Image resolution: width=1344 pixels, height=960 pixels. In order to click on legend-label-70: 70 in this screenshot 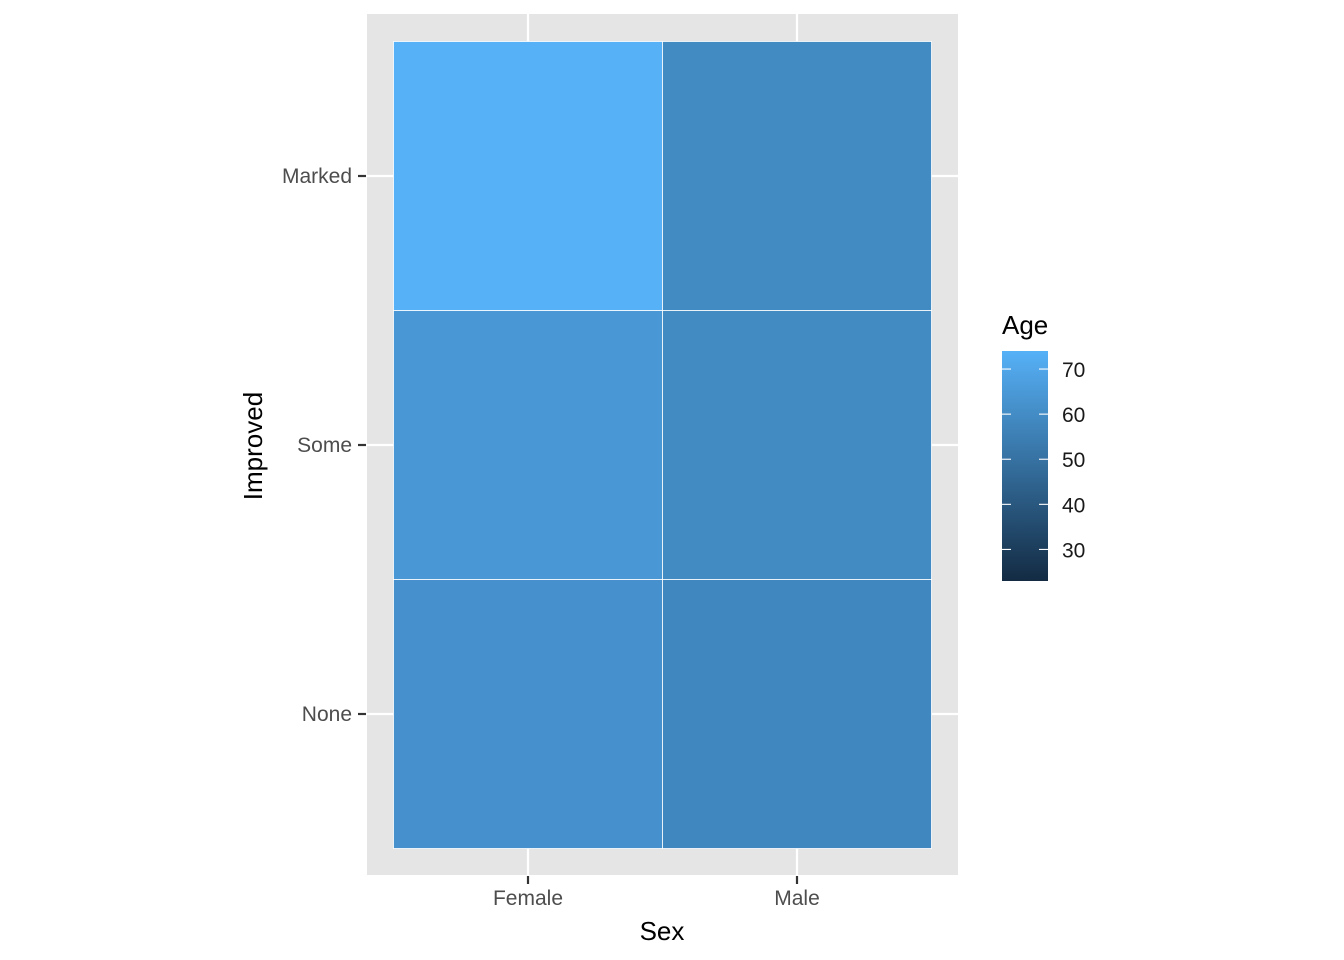, I will do `click(1073, 370)`.